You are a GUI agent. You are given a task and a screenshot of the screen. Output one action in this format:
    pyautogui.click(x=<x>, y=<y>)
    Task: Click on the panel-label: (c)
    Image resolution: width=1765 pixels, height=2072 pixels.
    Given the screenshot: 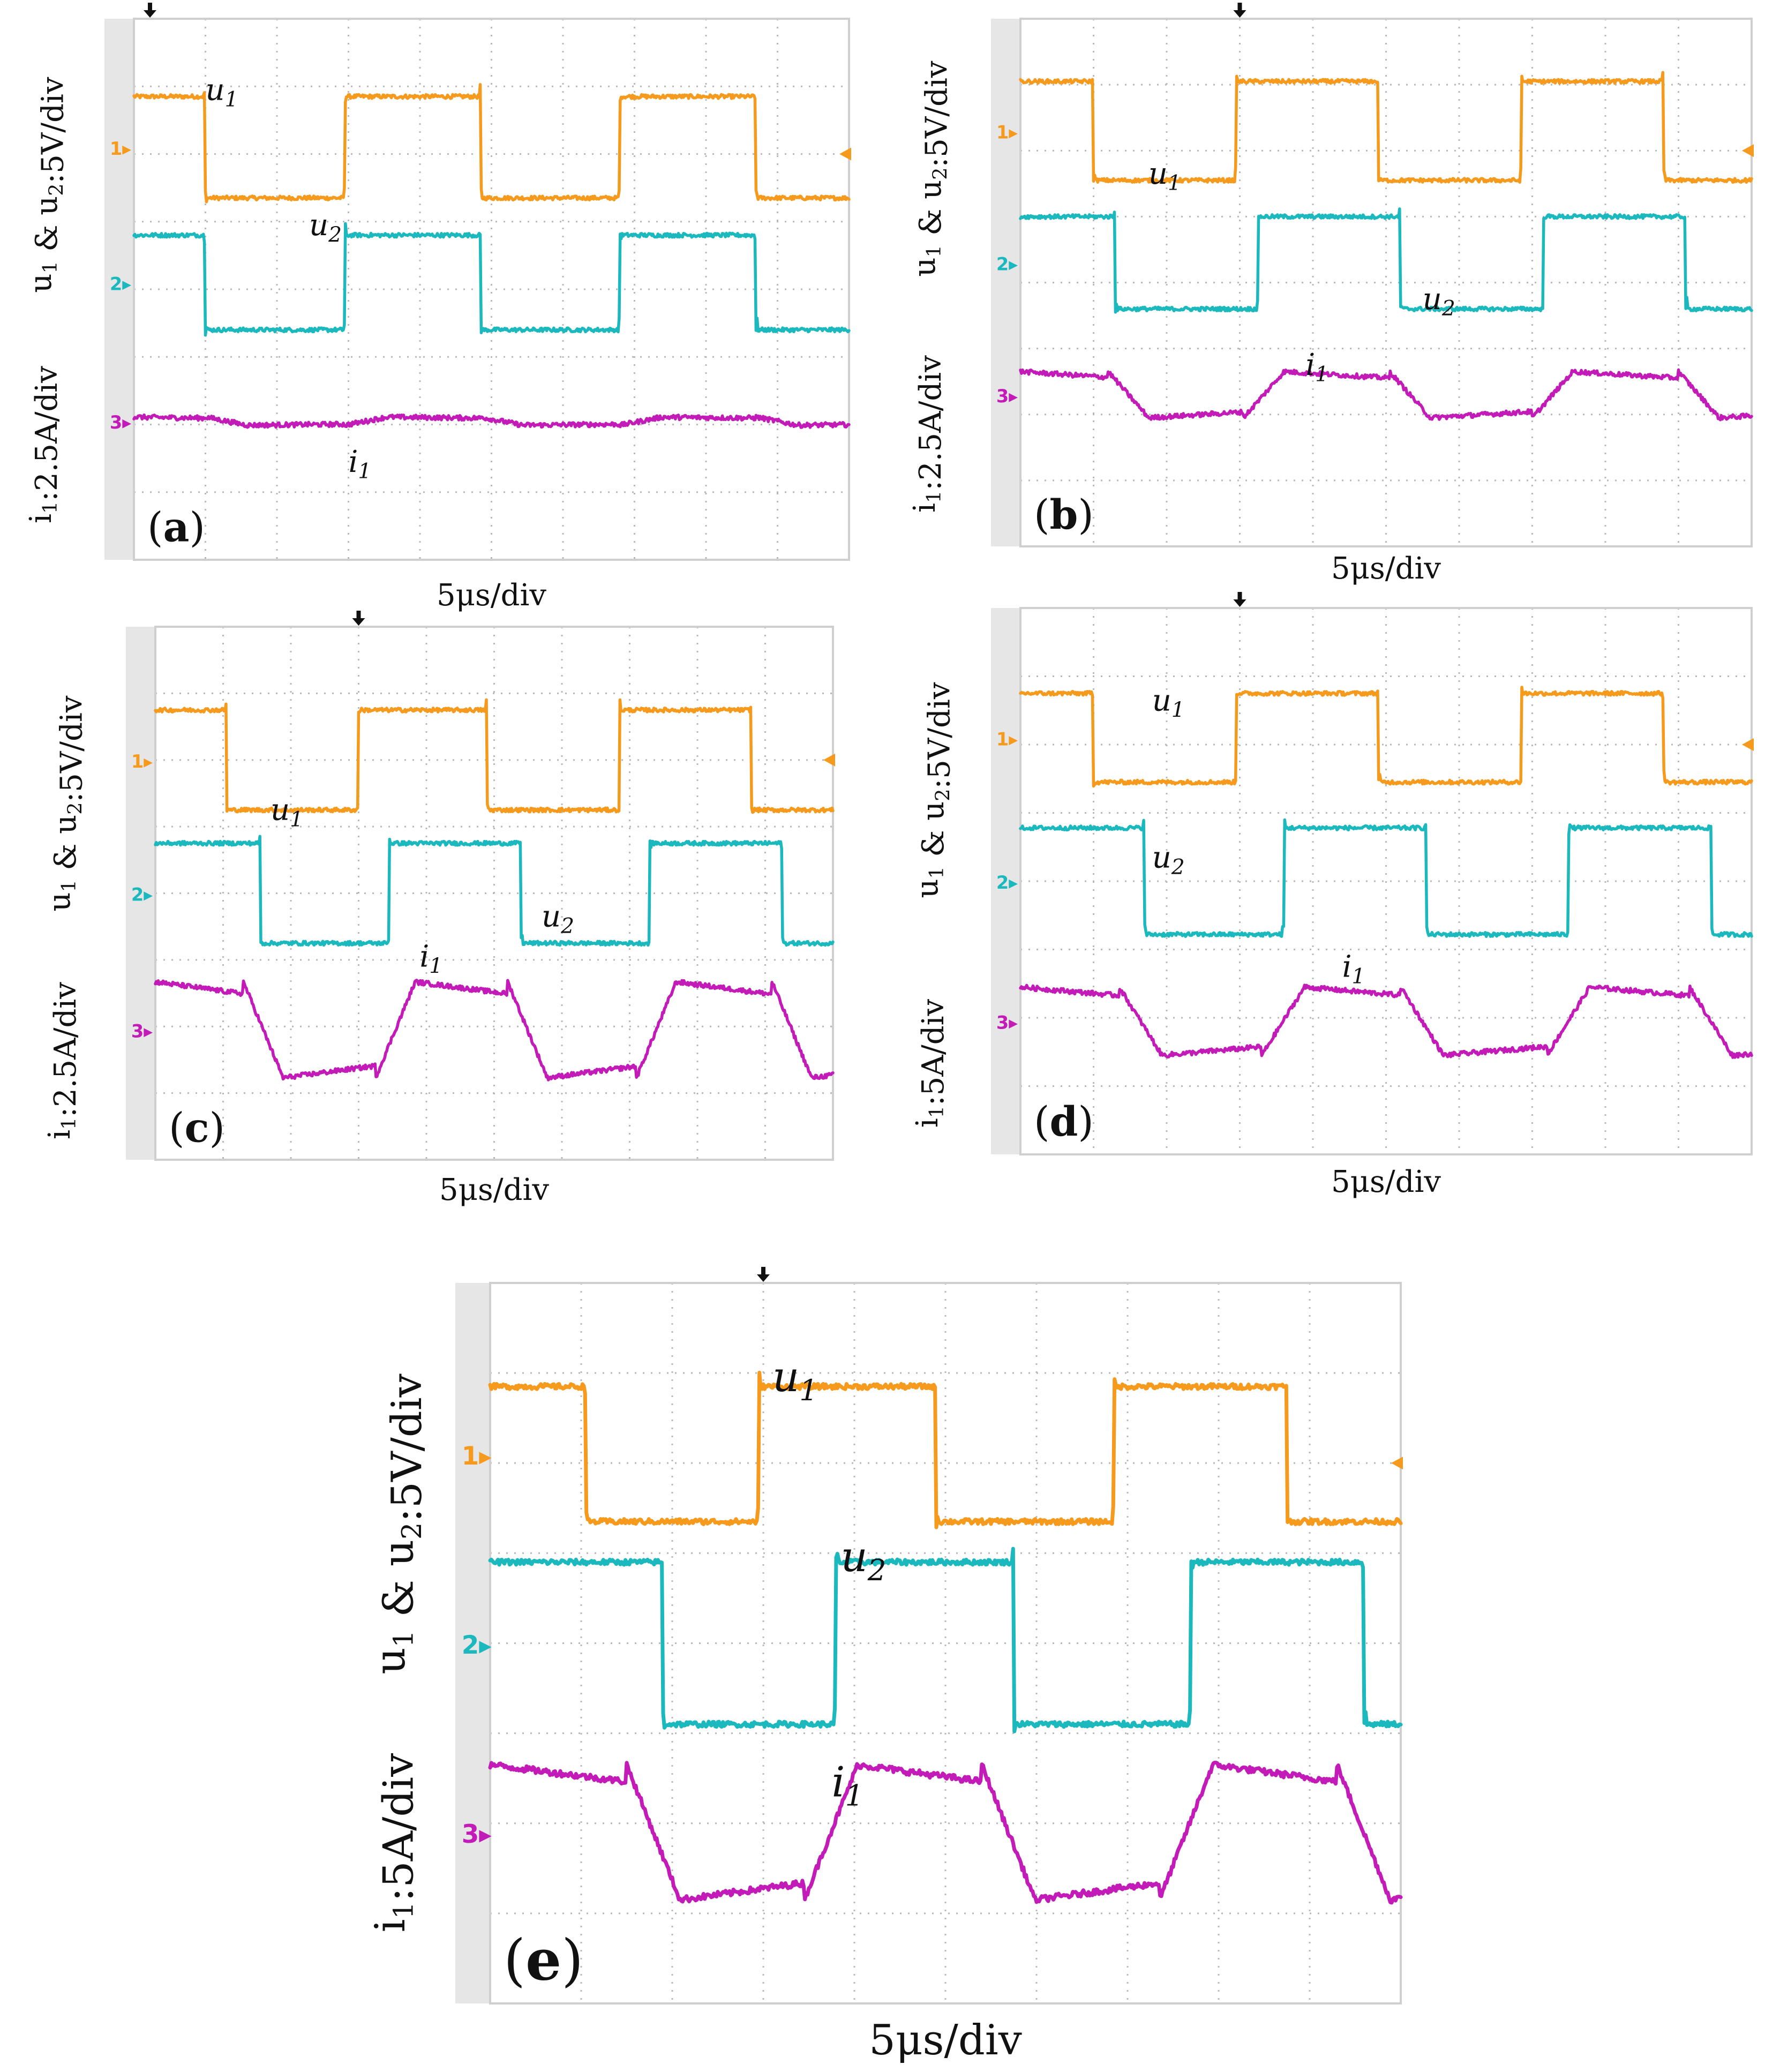 What is the action you would take?
    pyautogui.click(x=197, y=1127)
    